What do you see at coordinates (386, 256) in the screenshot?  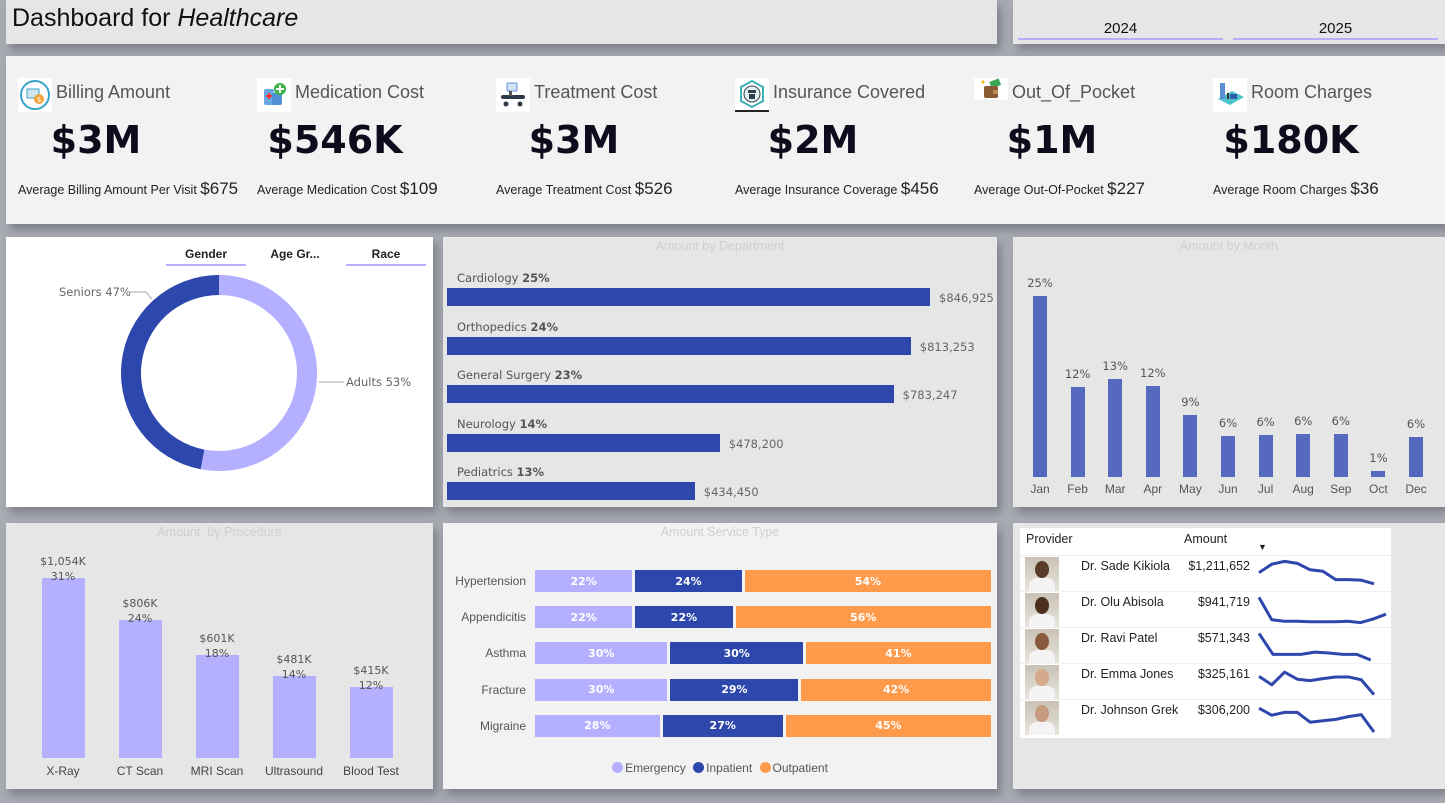 I see `tab-race: Race` at bounding box center [386, 256].